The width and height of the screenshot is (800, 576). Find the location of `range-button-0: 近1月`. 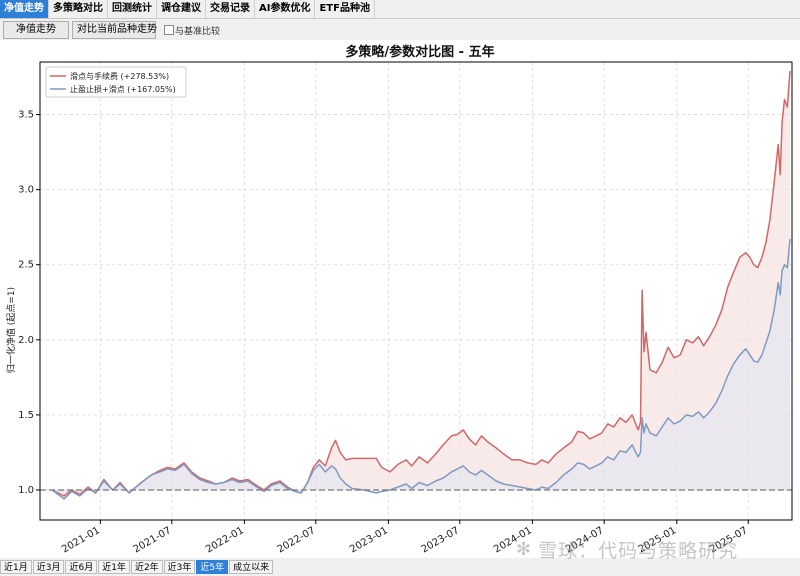

range-button-0: 近1月 is located at coordinates (16, 567).